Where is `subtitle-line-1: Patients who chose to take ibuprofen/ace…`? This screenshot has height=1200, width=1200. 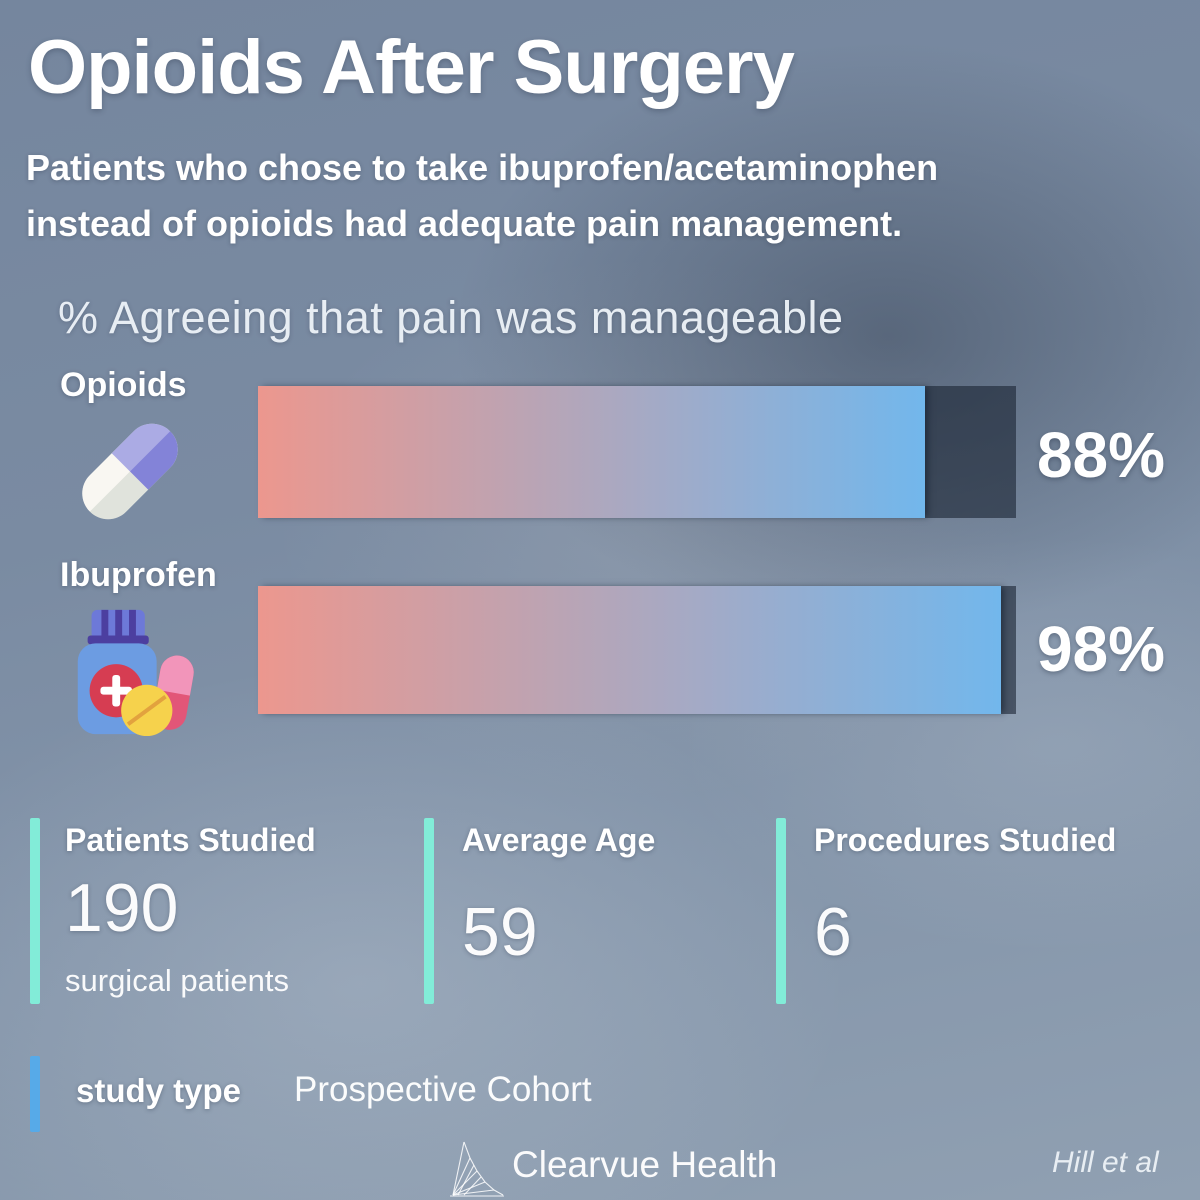
subtitle-line-1: Patients who chose to take ibuprofen/ace… is located at coordinates (482, 167).